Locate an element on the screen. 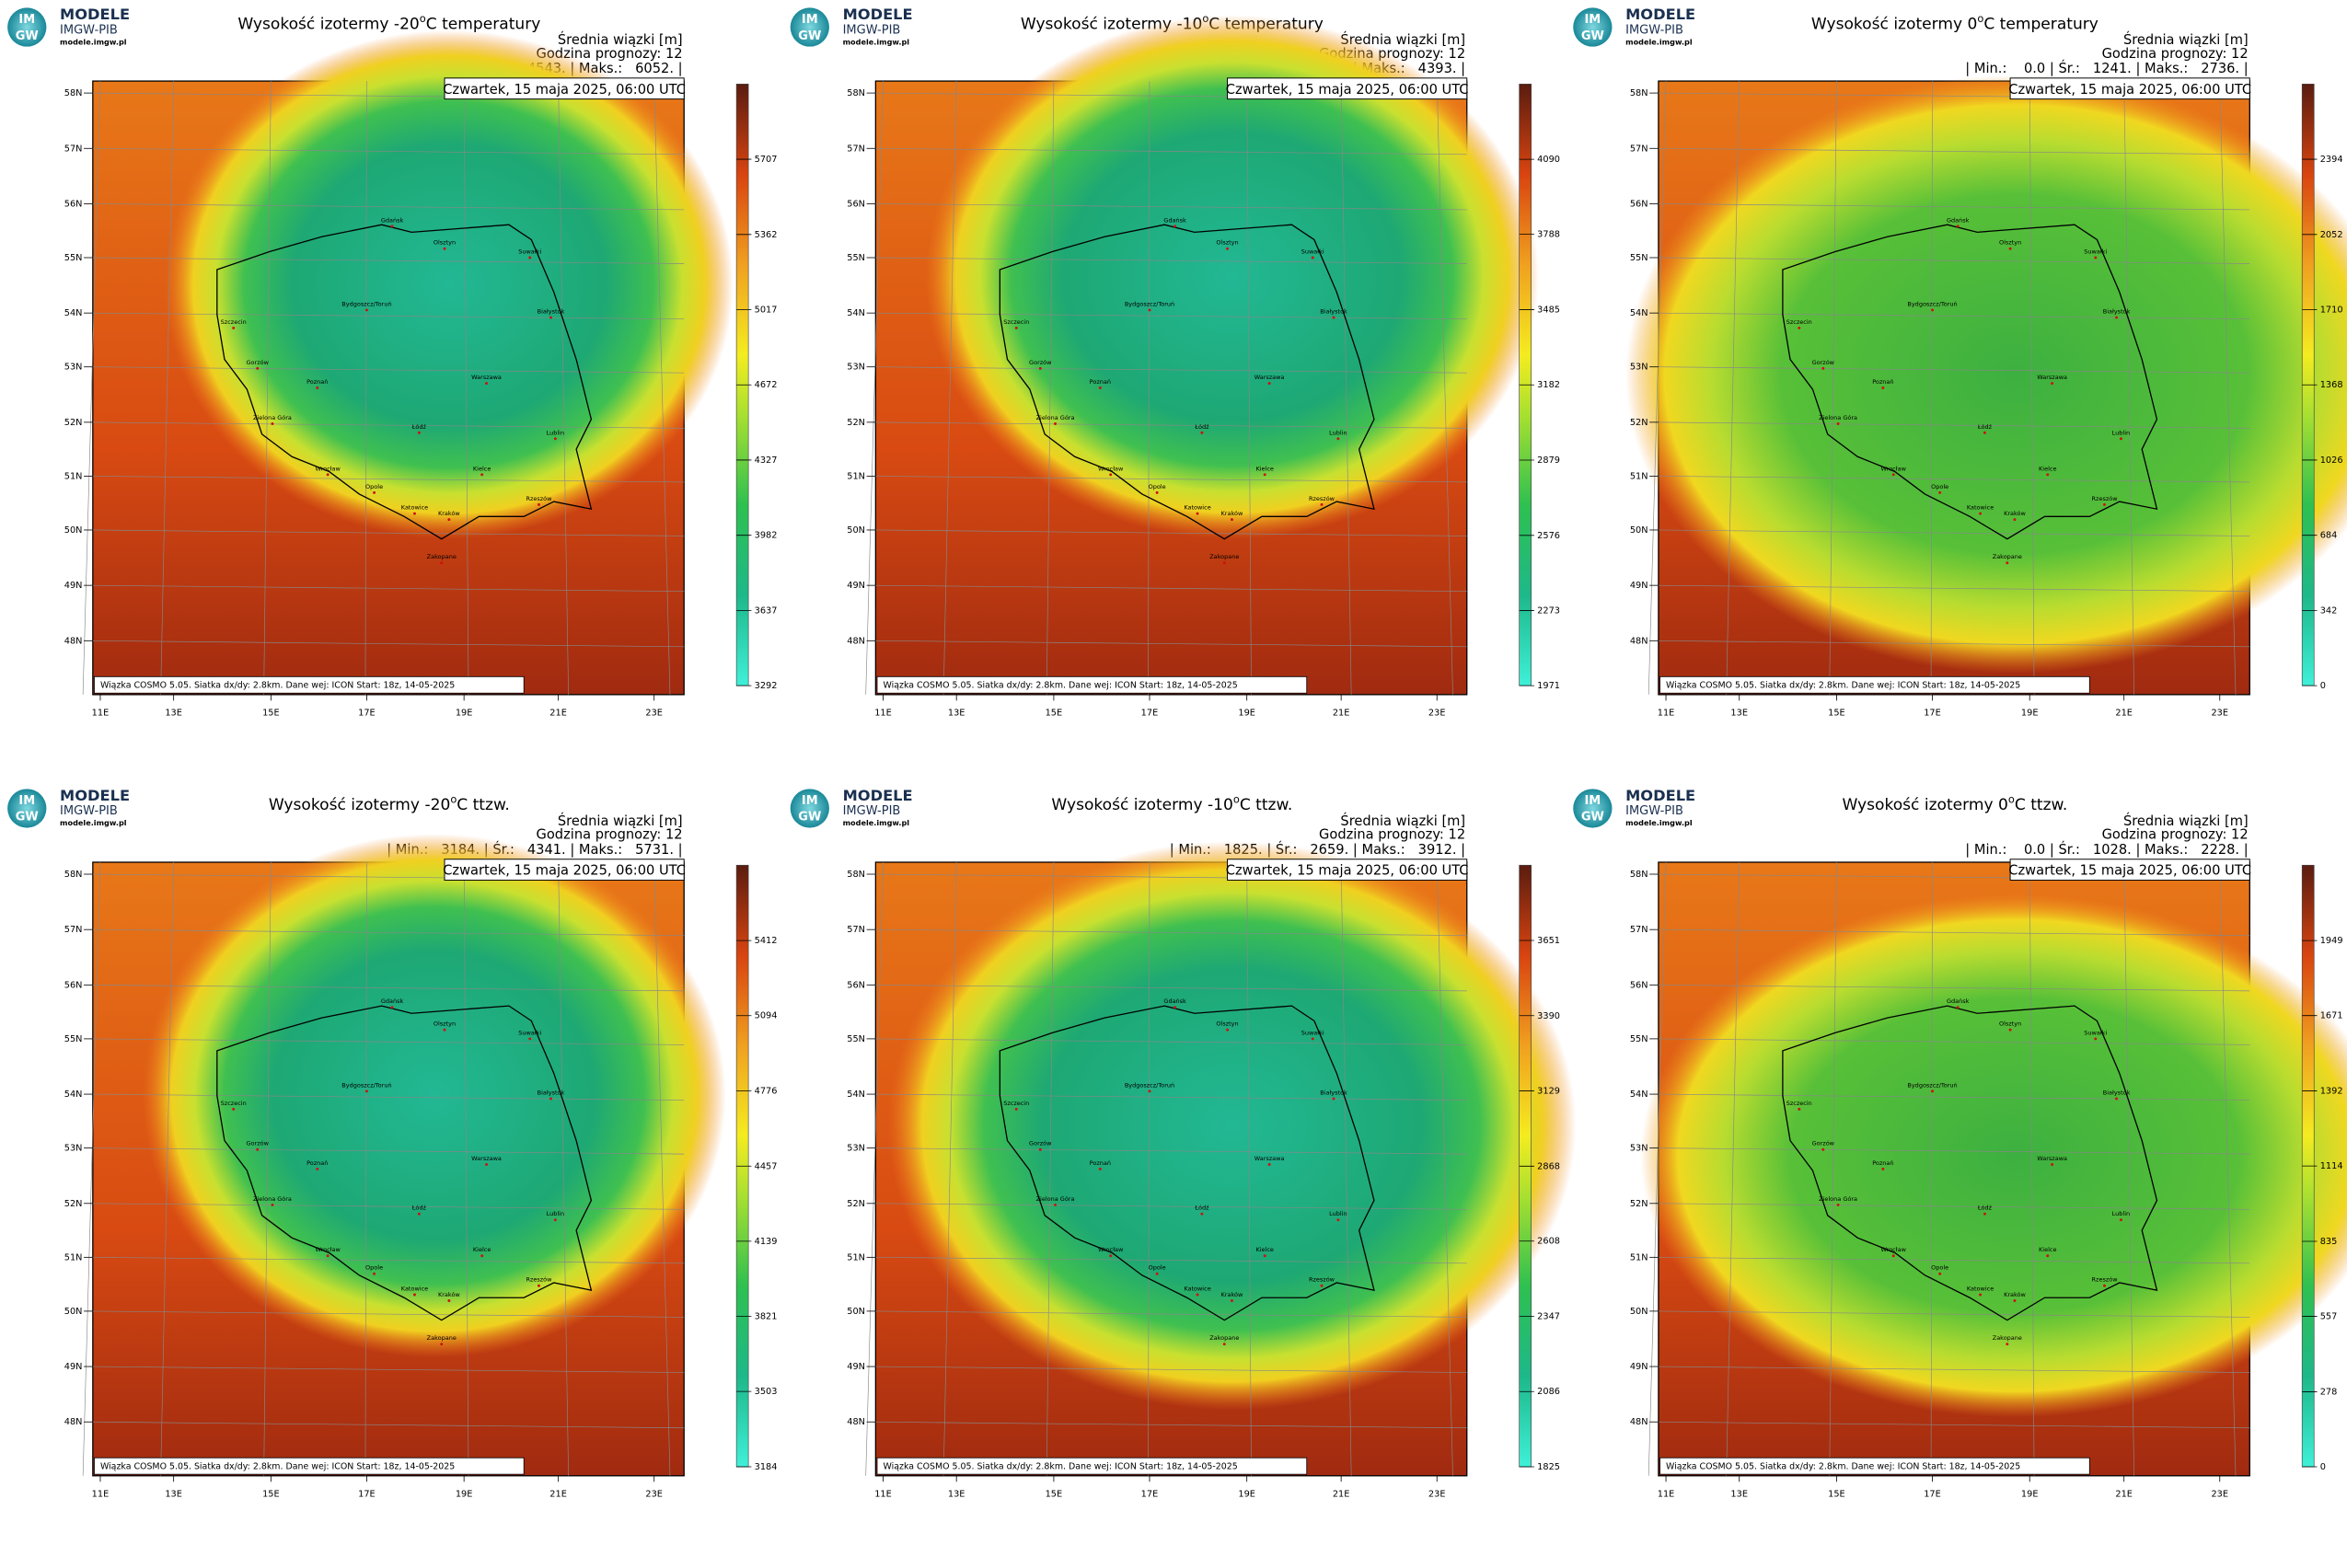 Image resolution: width=2347 pixels, height=1568 pixels. city-label: Lublin is located at coordinates (1338, 432).